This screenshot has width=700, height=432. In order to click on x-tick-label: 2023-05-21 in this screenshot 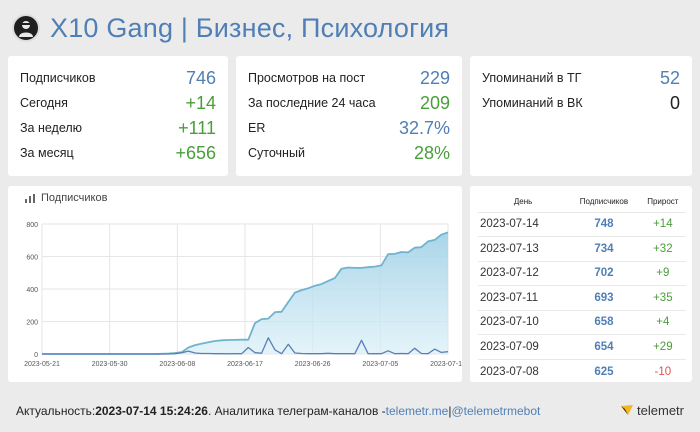, I will do `click(42, 364)`.